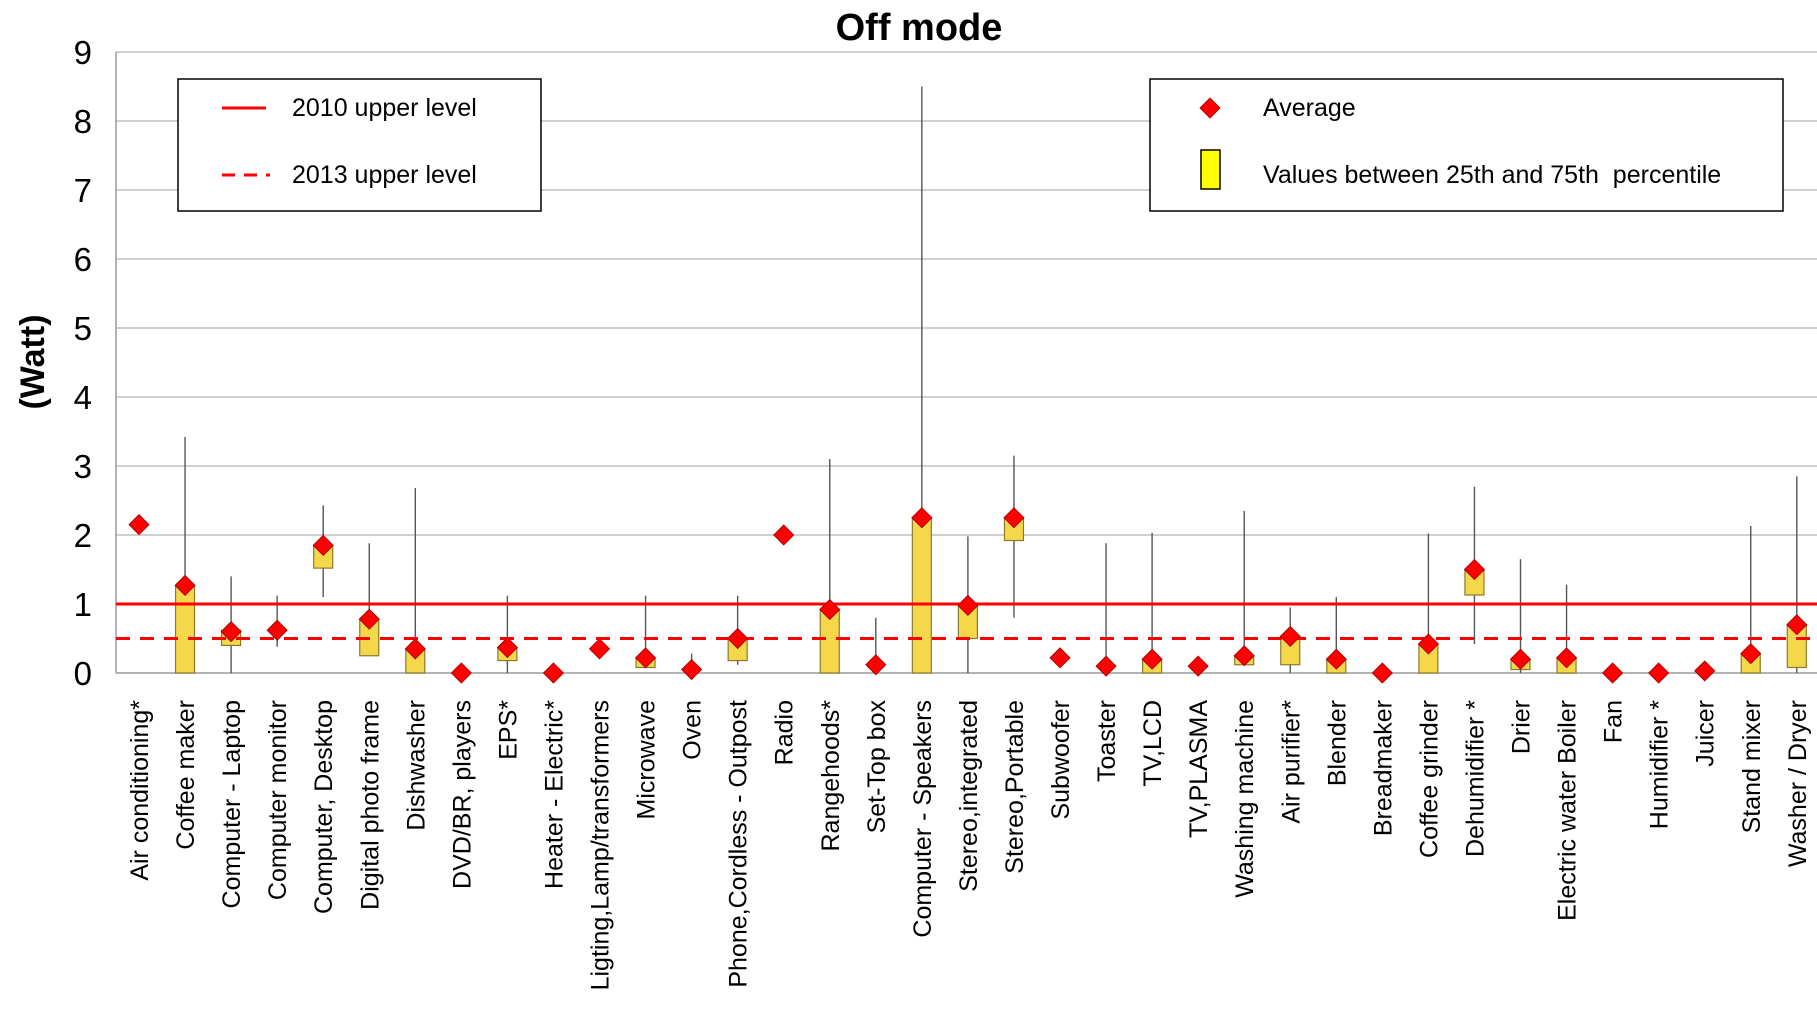 This screenshot has width=1817, height=1014. Describe the element at coordinates (1015, 787) in the screenshot. I see `x-tick-label-stereo-portable: Stereo,Portable` at that location.